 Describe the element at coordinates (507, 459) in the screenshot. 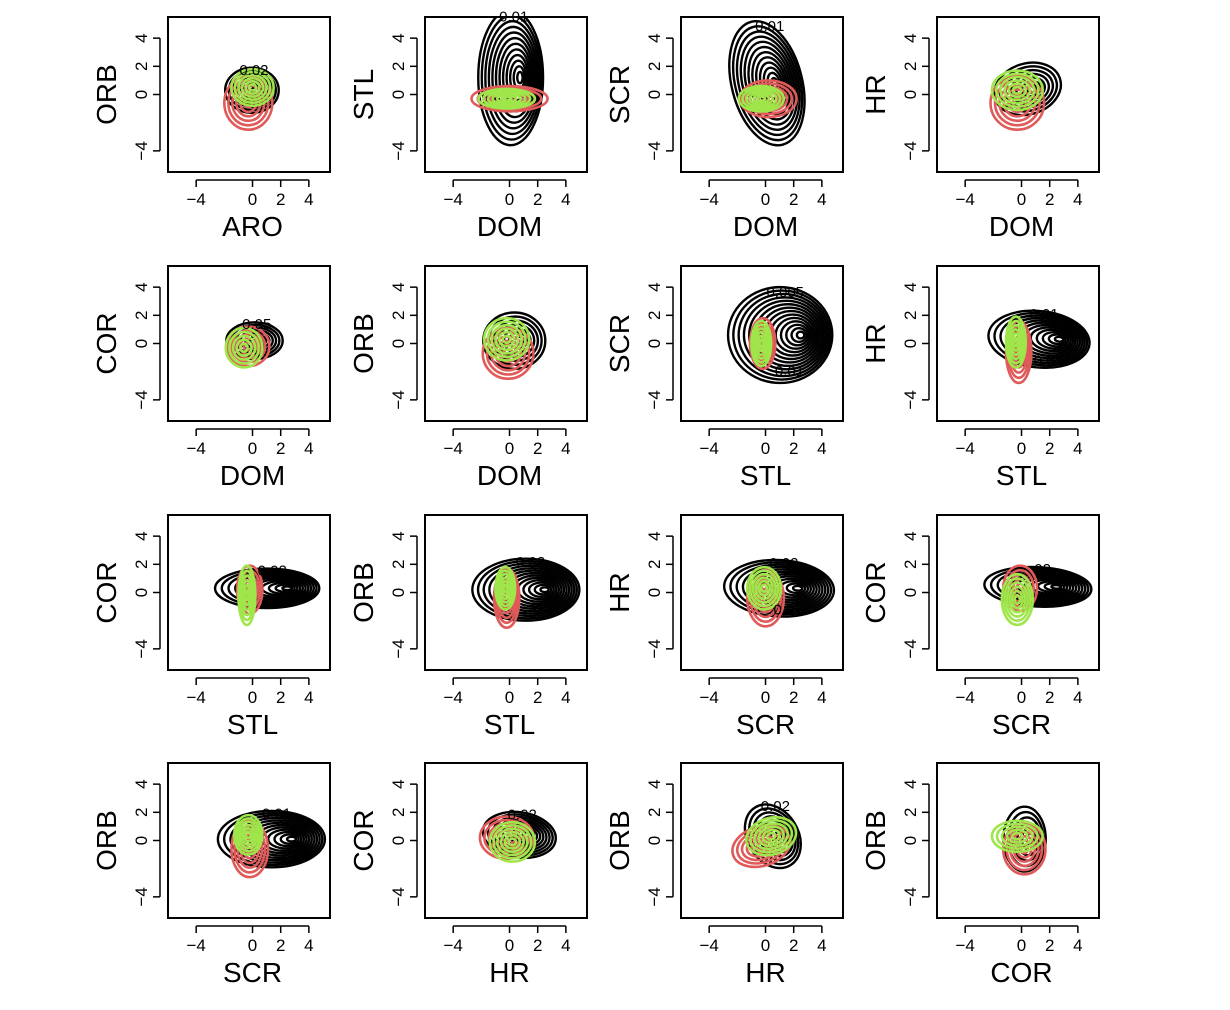

I see `x-axis: −4 0 2 4 DOM` at that location.